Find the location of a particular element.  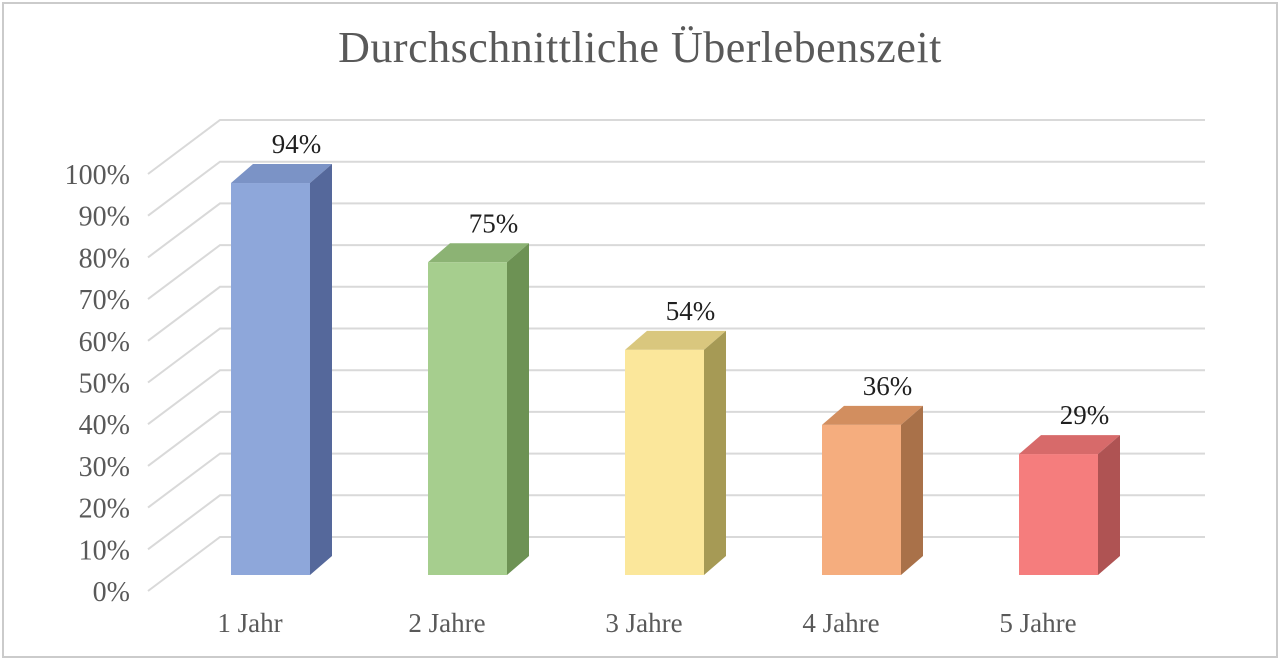

y-axis-tick-label: 70% is located at coordinates (104, 300).